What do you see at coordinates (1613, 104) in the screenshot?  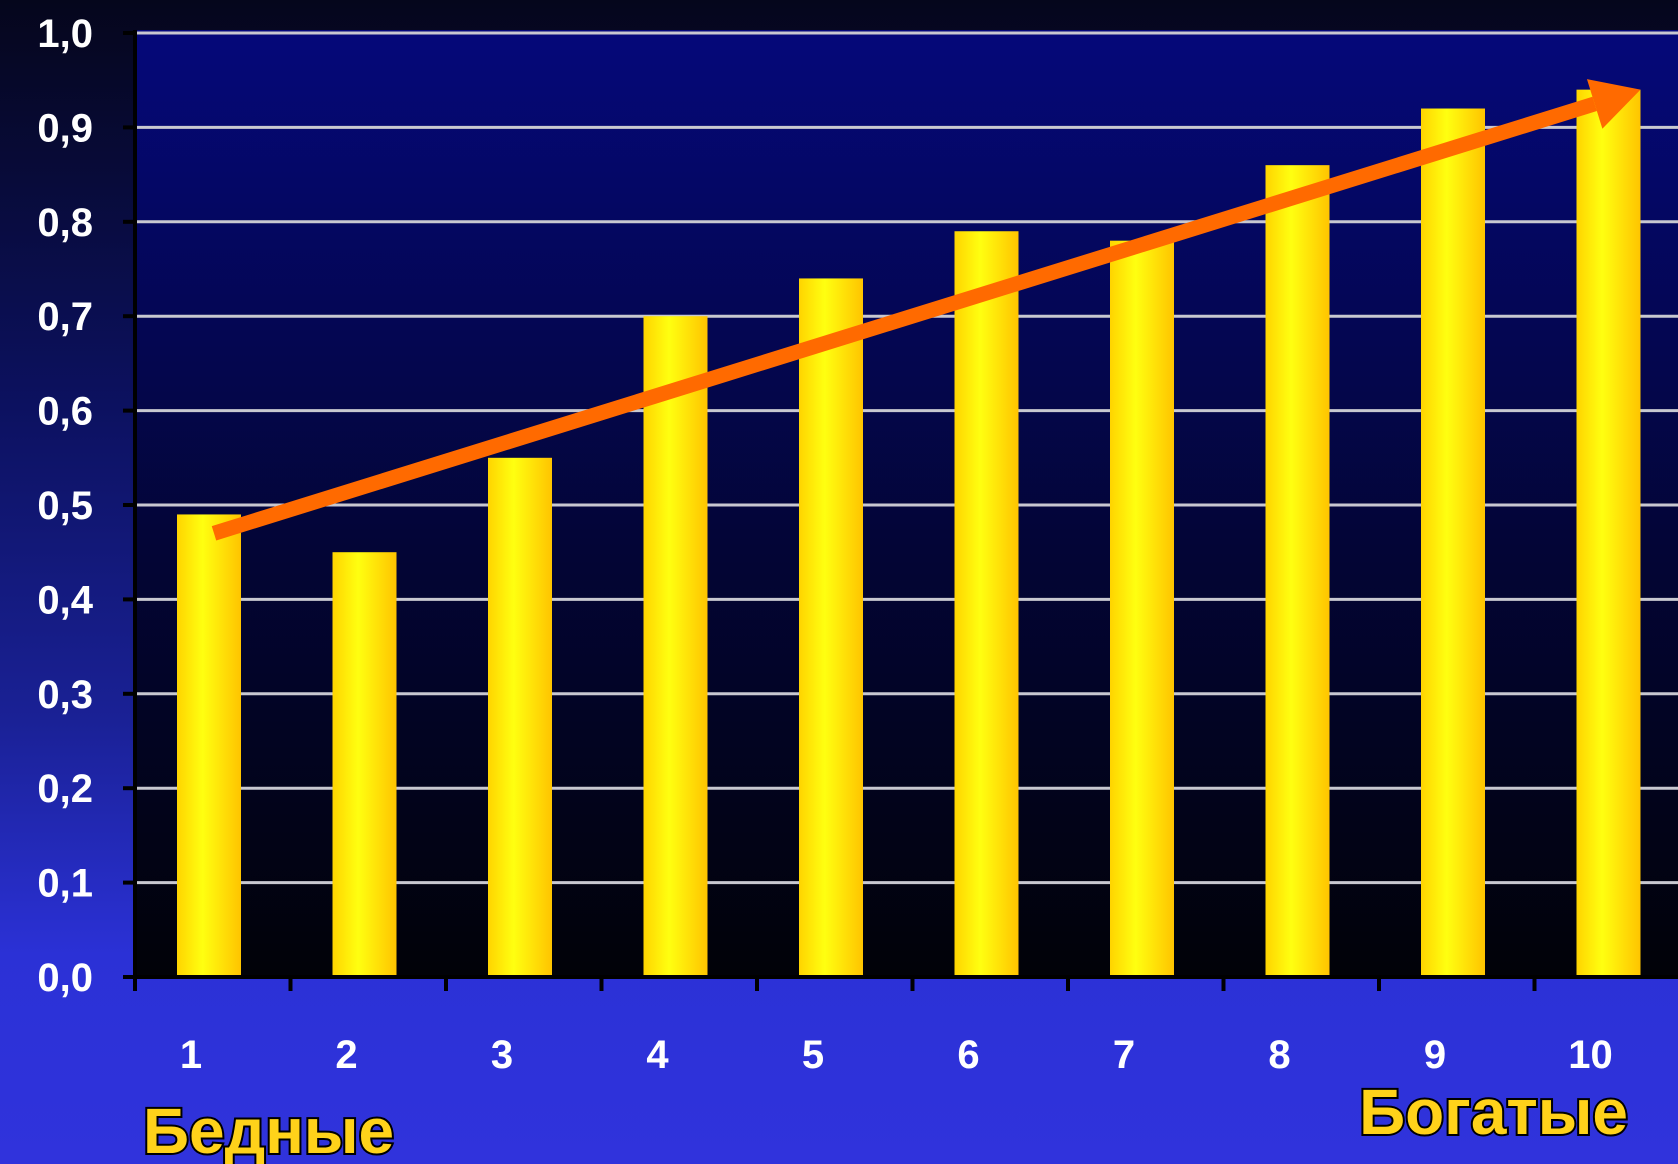 I see `trend-arrow-head` at bounding box center [1613, 104].